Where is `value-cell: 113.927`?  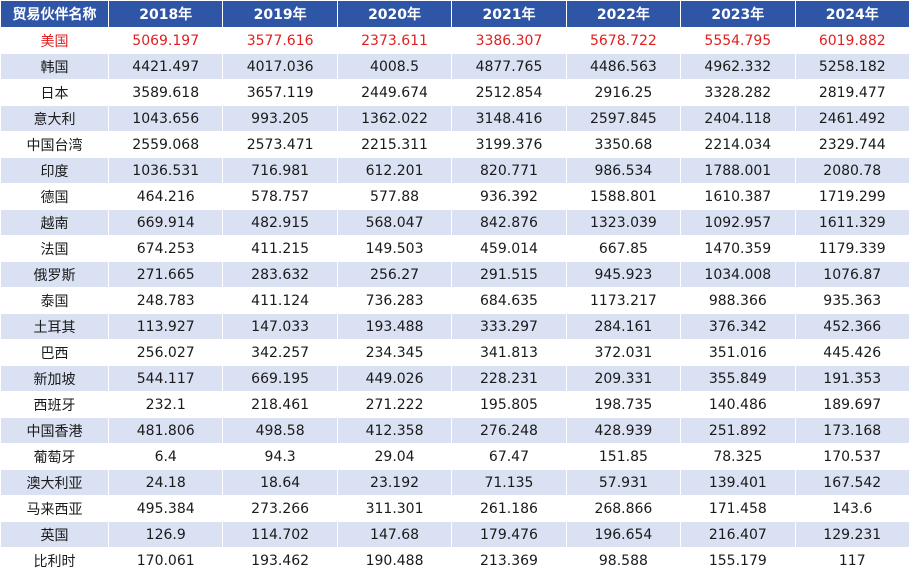
value-cell: 113.927 is located at coordinates (166, 327).